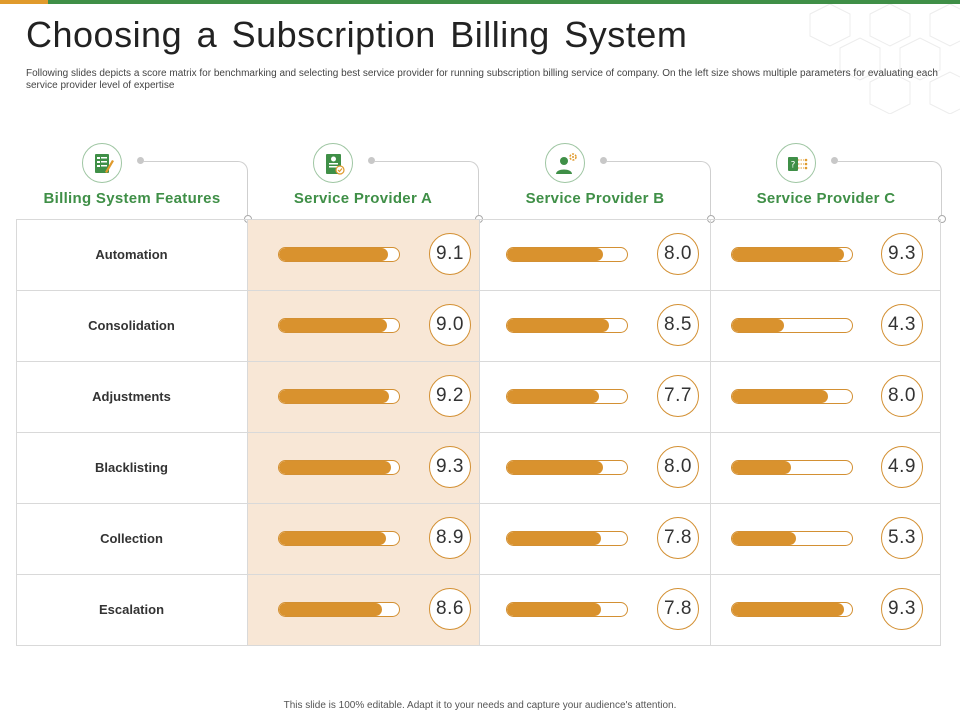 Image resolution: width=960 pixels, height=720 pixels. What do you see at coordinates (478, 538) in the screenshot?
I see `table-row: Collection 8.9 7.8 5.3` at bounding box center [478, 538].